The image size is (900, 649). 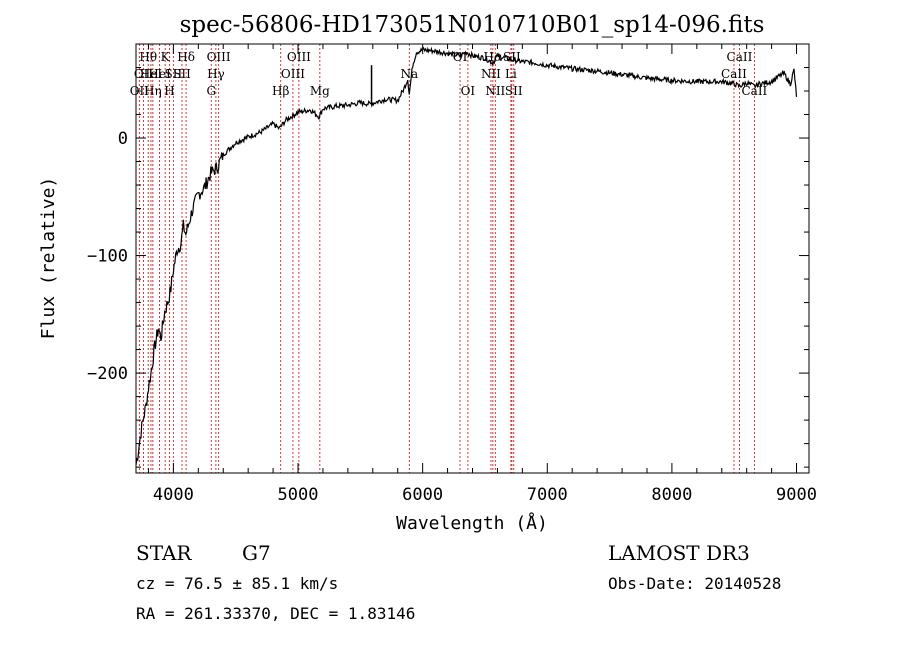 What do you see at coordinates (164, 553) in the screenshot?
I see `object-class: STAR` at bounding box center [164, 553].